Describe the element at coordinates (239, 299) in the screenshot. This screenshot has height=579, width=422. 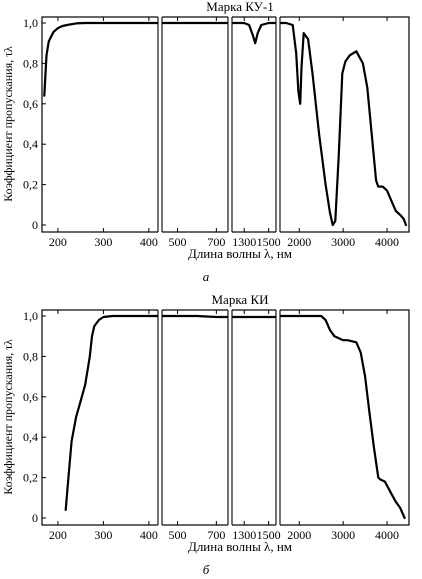
I see `chart-b-title: Марка КИ` at that location.